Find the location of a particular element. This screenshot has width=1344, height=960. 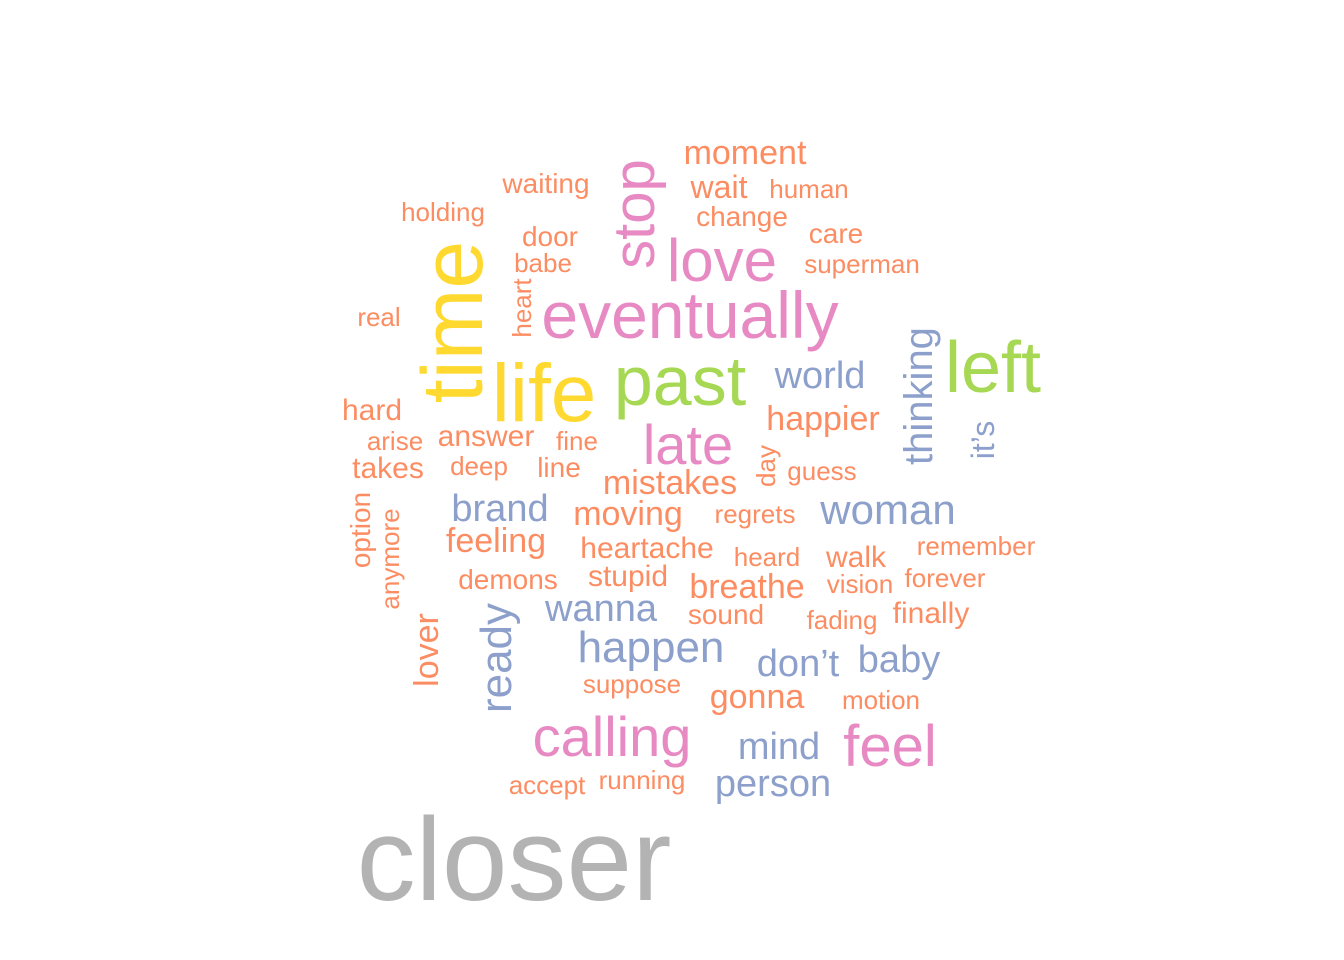

word-past: past is located at coordinates (680, 381).